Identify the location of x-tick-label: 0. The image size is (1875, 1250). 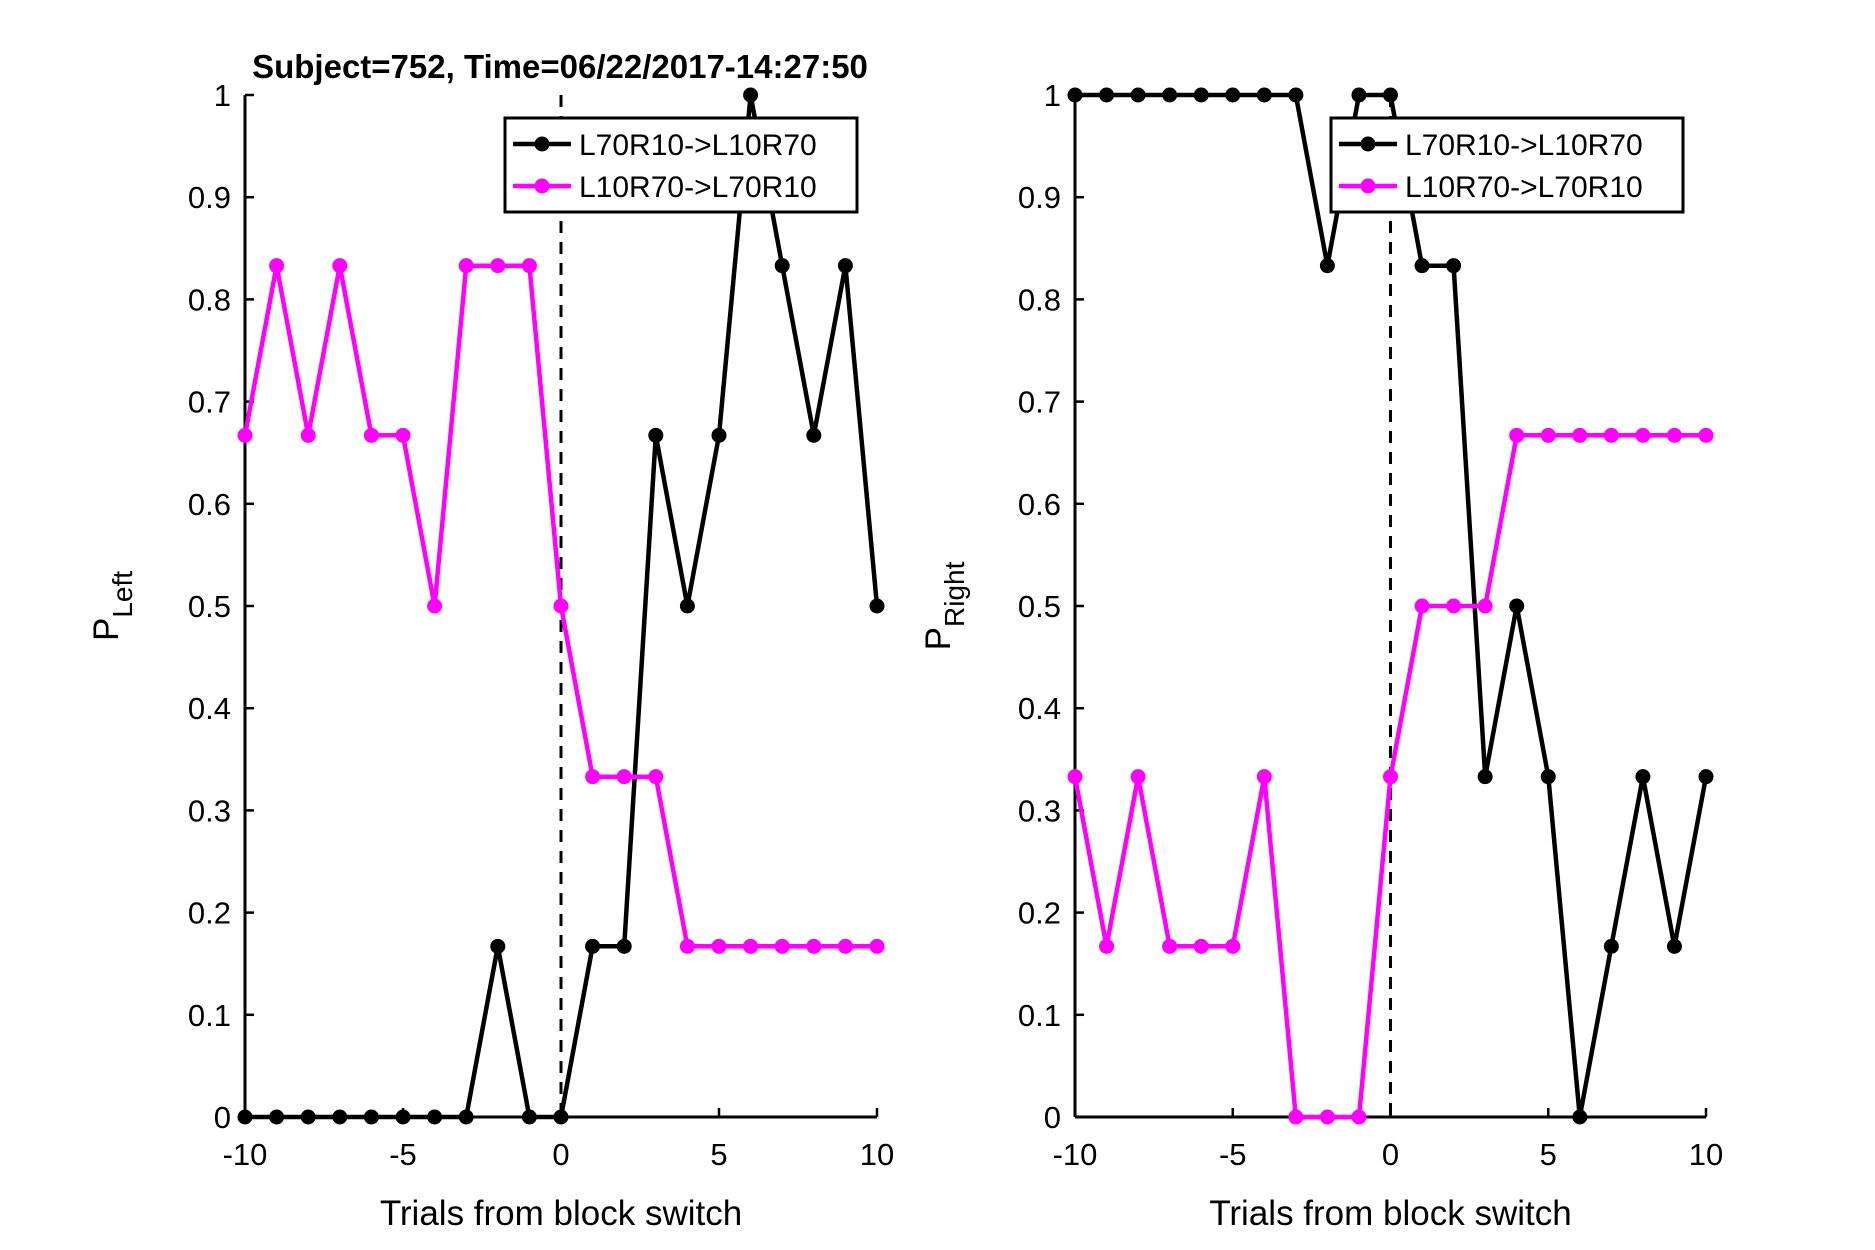
(560, 1154).